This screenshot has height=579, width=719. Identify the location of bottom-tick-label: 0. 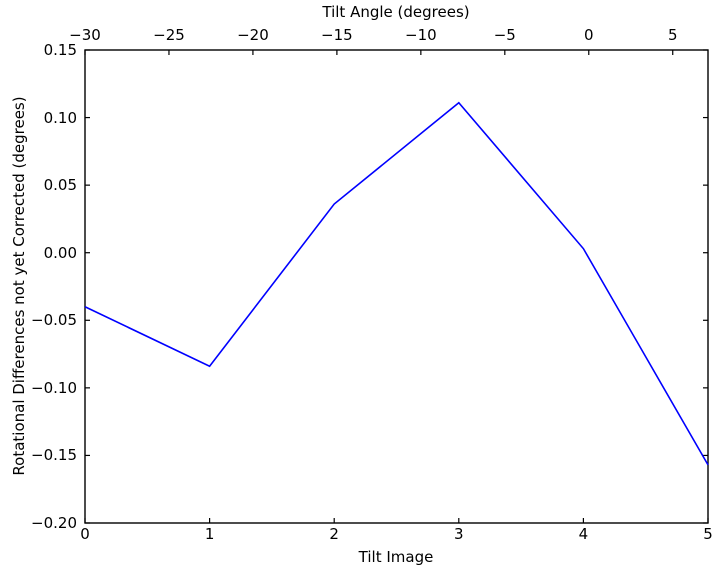
(85, 534).